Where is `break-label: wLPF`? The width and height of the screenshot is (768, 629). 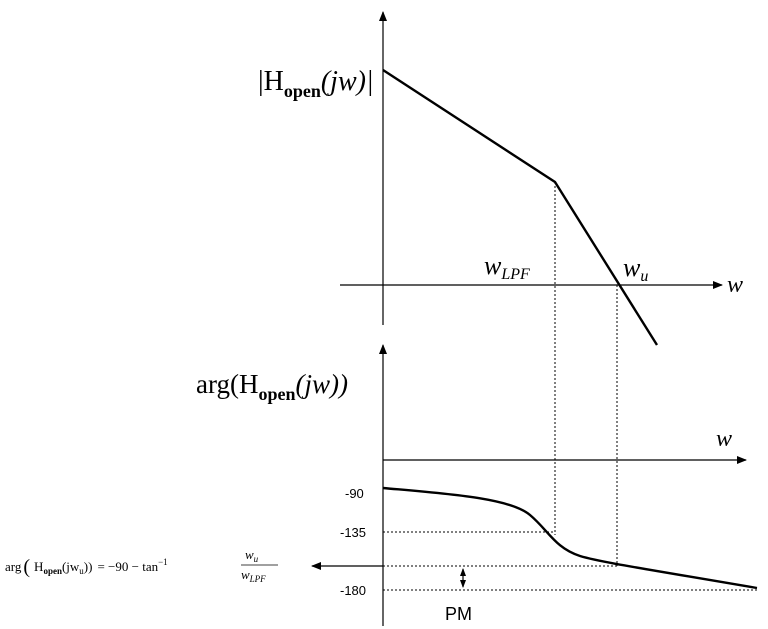 break-label: wLPF is located at coordinates (507, 267).